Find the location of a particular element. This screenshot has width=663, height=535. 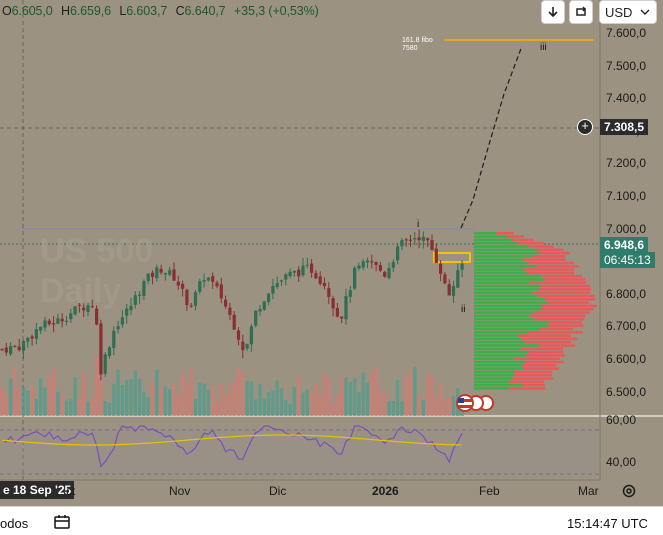

watermark-symbol: US 500 is located at coordinates (97, 251).